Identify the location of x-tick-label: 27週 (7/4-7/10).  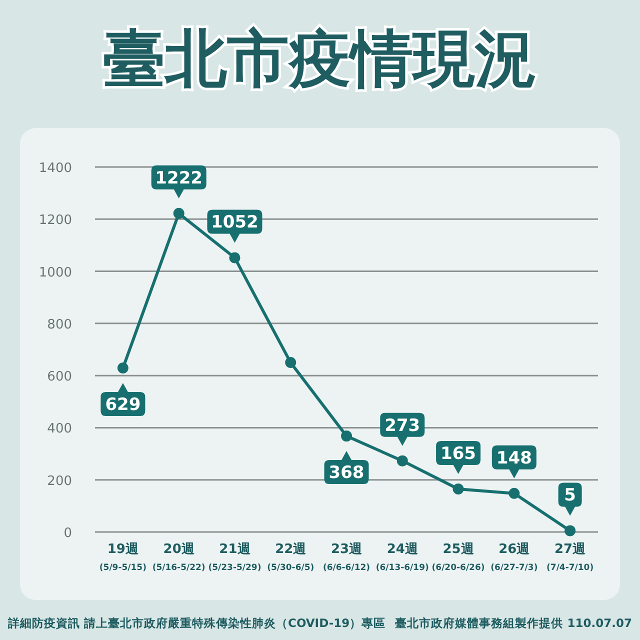
(570, 557).